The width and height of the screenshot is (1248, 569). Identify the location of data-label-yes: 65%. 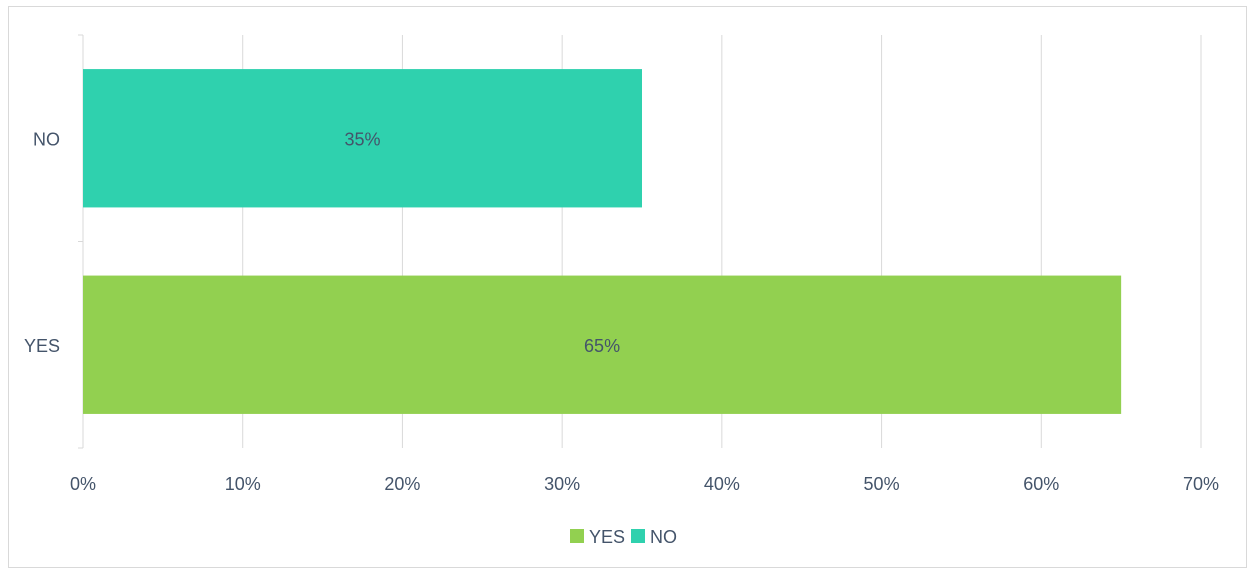
(602, 346).